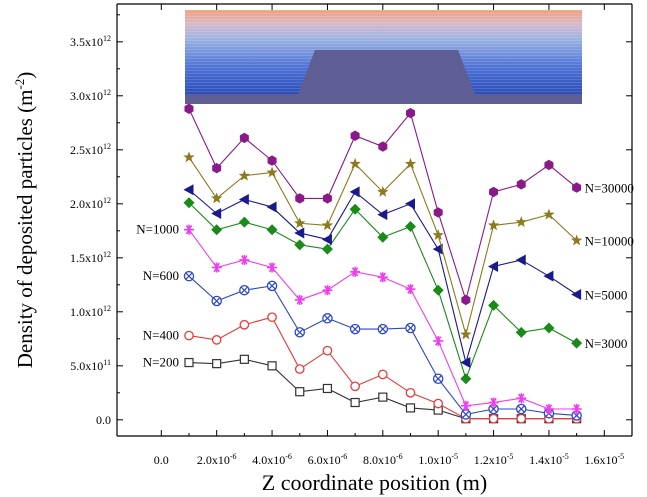  Describe the element at coordinates (90, 311) in the screenshot. I see `y-tick-label: 1.0x10¹²` at that location.